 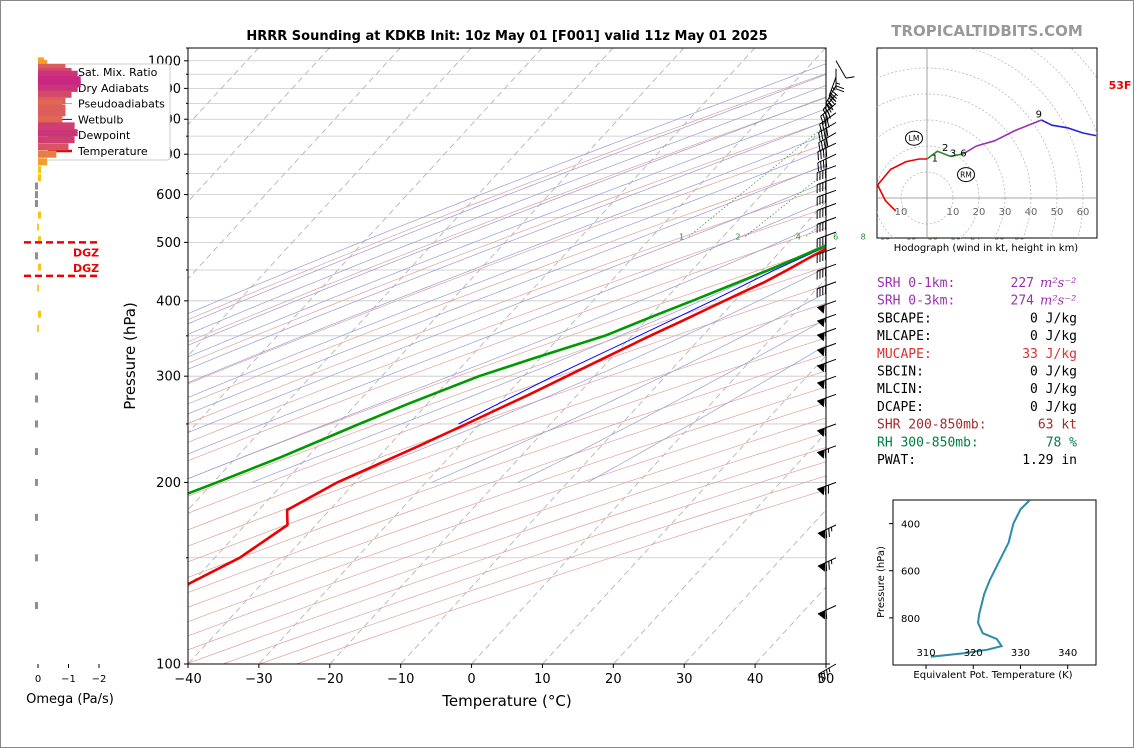 What do you see at coordinates (1057, 212) in the screenshot?
I see `hodograph-ring-label: 50` at bounding box center [1057, 212].